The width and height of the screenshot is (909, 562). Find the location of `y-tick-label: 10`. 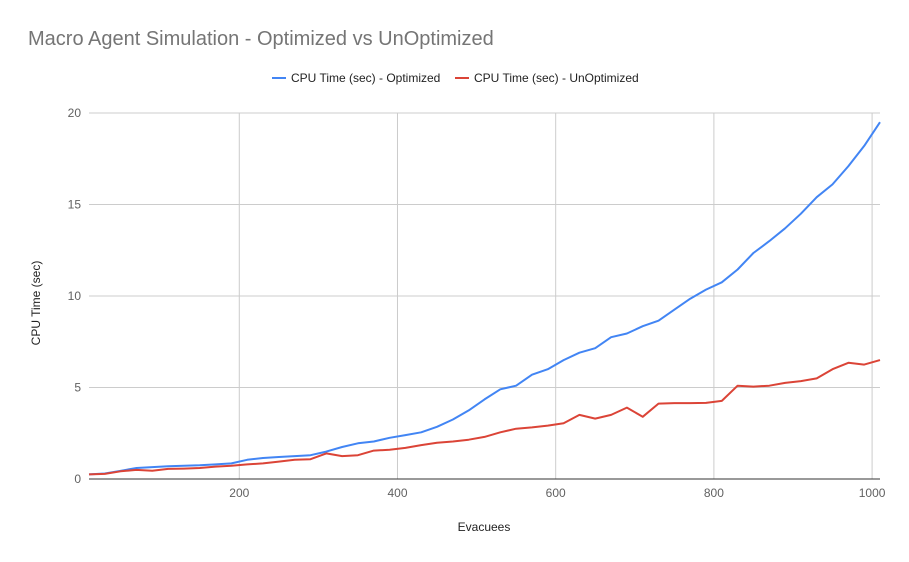

y-tick-label: 10 is located at coordinates (75, 296).